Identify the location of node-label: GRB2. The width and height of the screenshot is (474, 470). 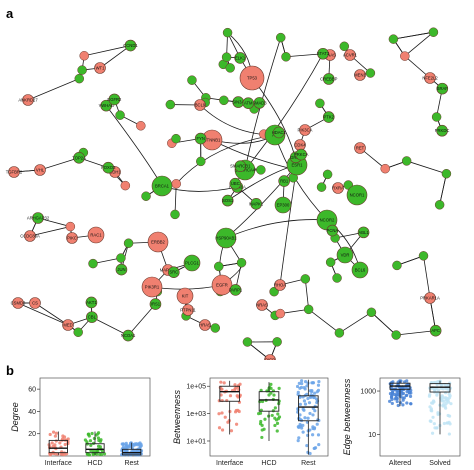
(296, 157).